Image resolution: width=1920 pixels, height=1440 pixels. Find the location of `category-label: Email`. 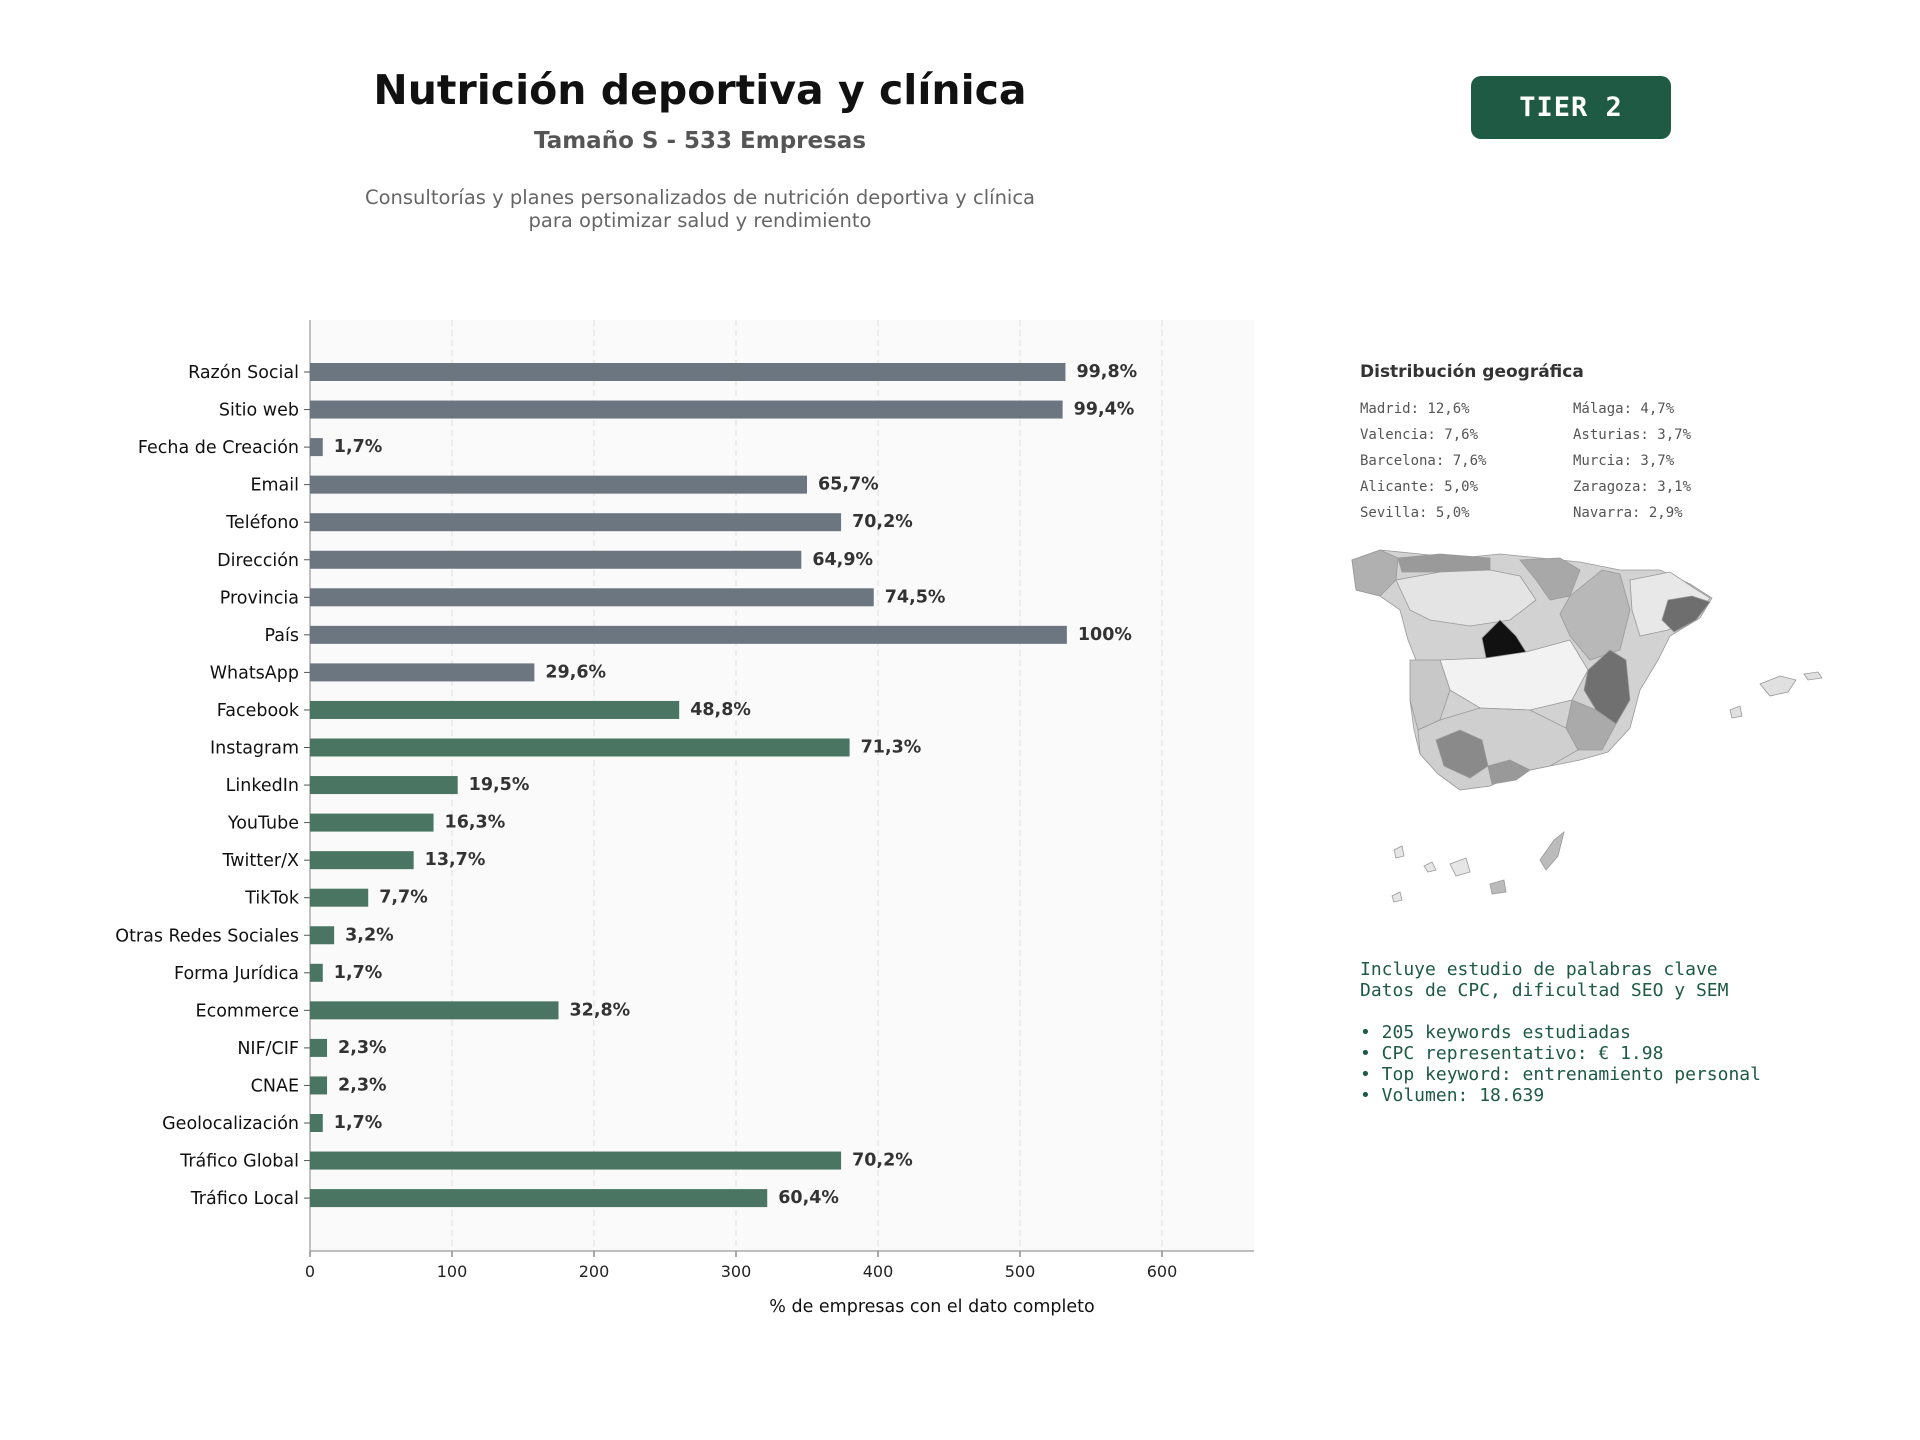

category-label: Email is located at coordinates (274, 486).